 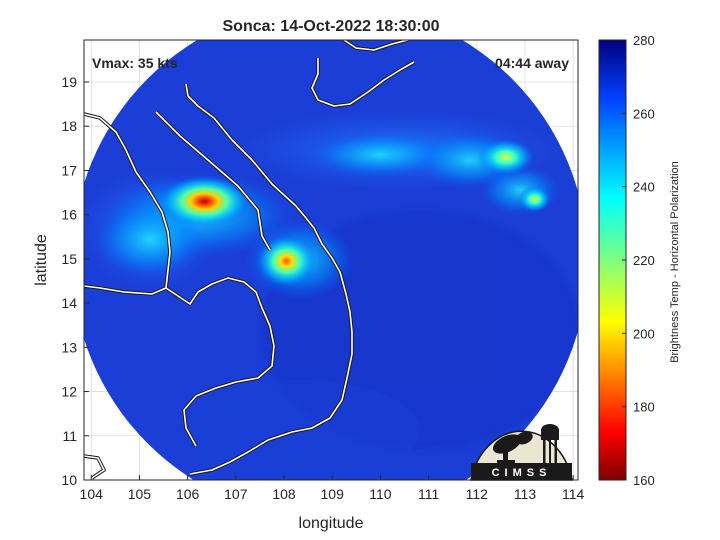 What do you see at coordinates (75, 281) in the screenshot?
I see `y-tick-labels: 10 11 12 13 14 15 16 17 18 19` at bounding box center [75, 281].